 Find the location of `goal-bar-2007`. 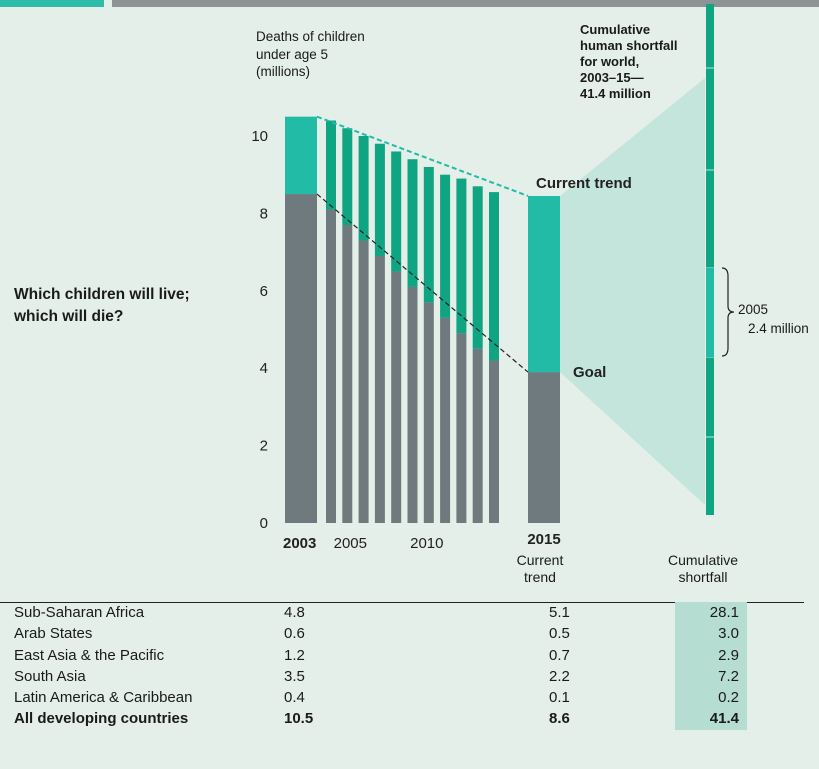

goal-bar-2007 is located at coordinates (379, 389).